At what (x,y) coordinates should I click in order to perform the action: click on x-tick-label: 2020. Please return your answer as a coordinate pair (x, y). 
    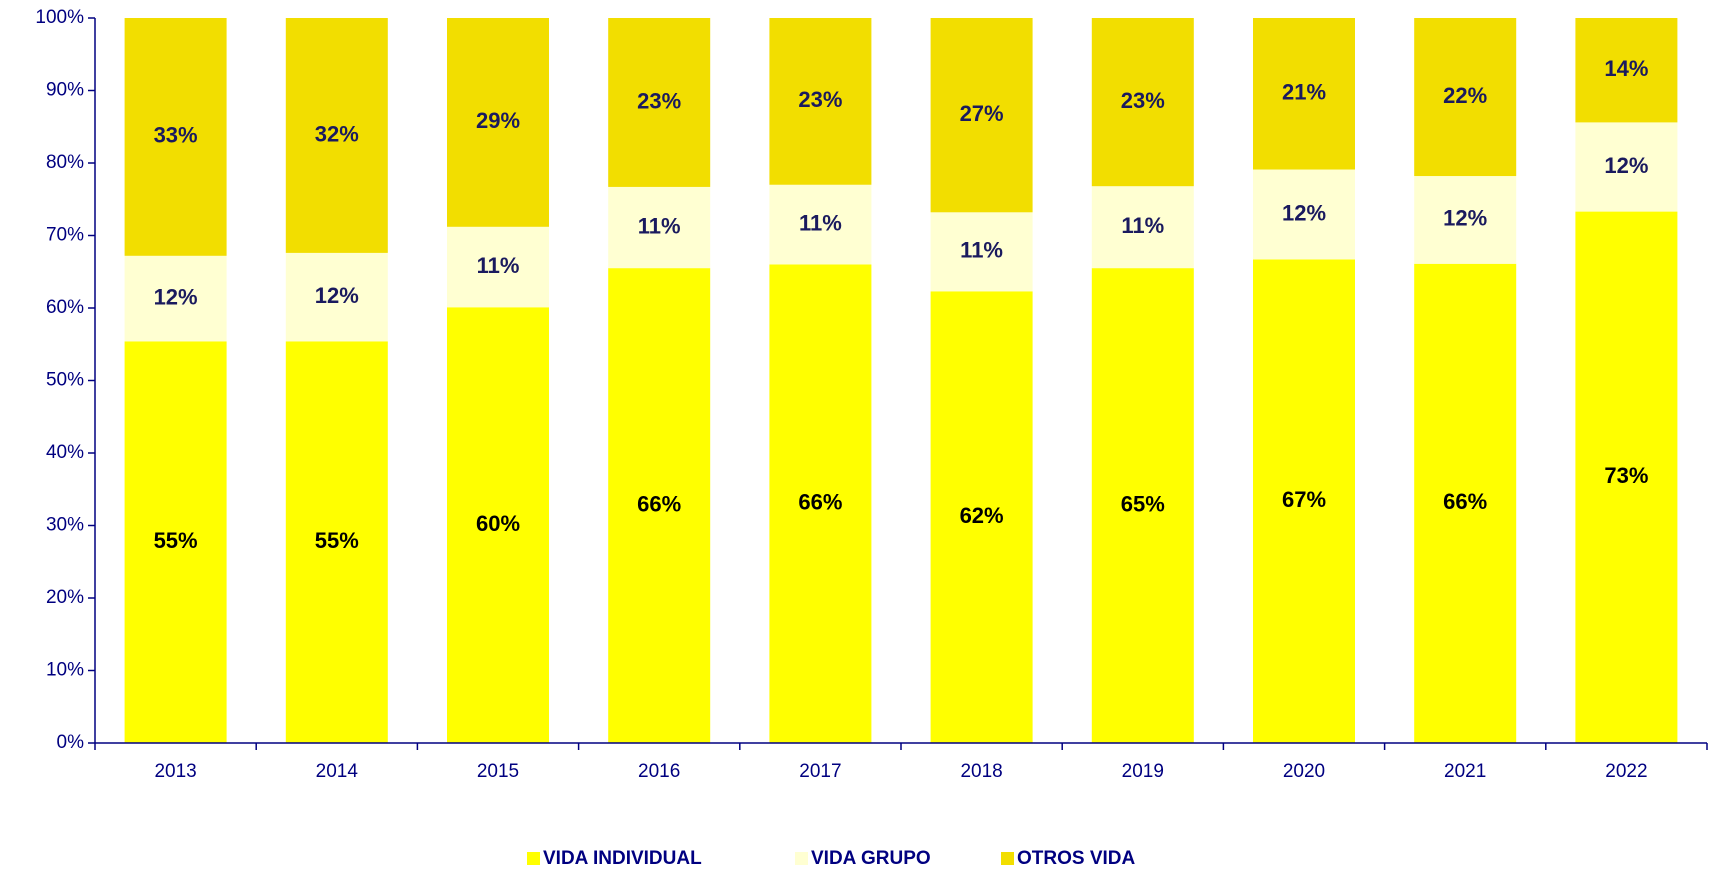
    Looking at the image, I should click on (1304, 771).